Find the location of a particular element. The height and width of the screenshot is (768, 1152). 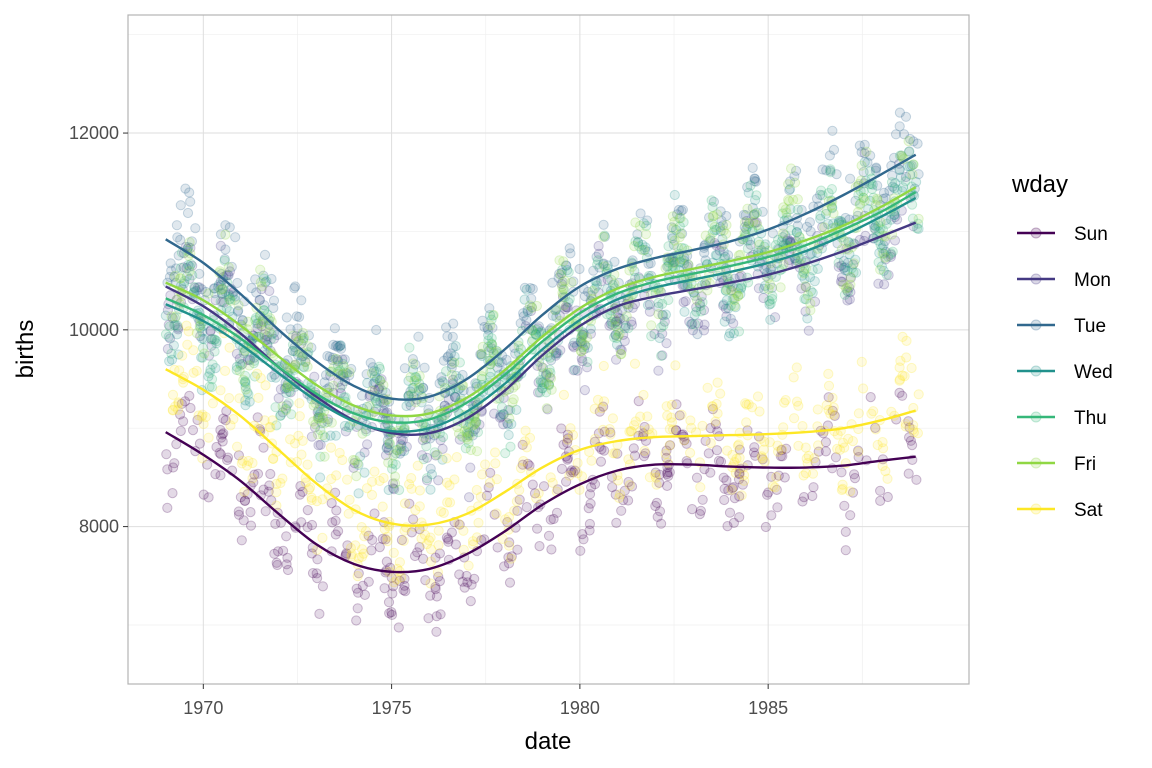

x-tick-label: 1970 is located at coordinates (203, 708).